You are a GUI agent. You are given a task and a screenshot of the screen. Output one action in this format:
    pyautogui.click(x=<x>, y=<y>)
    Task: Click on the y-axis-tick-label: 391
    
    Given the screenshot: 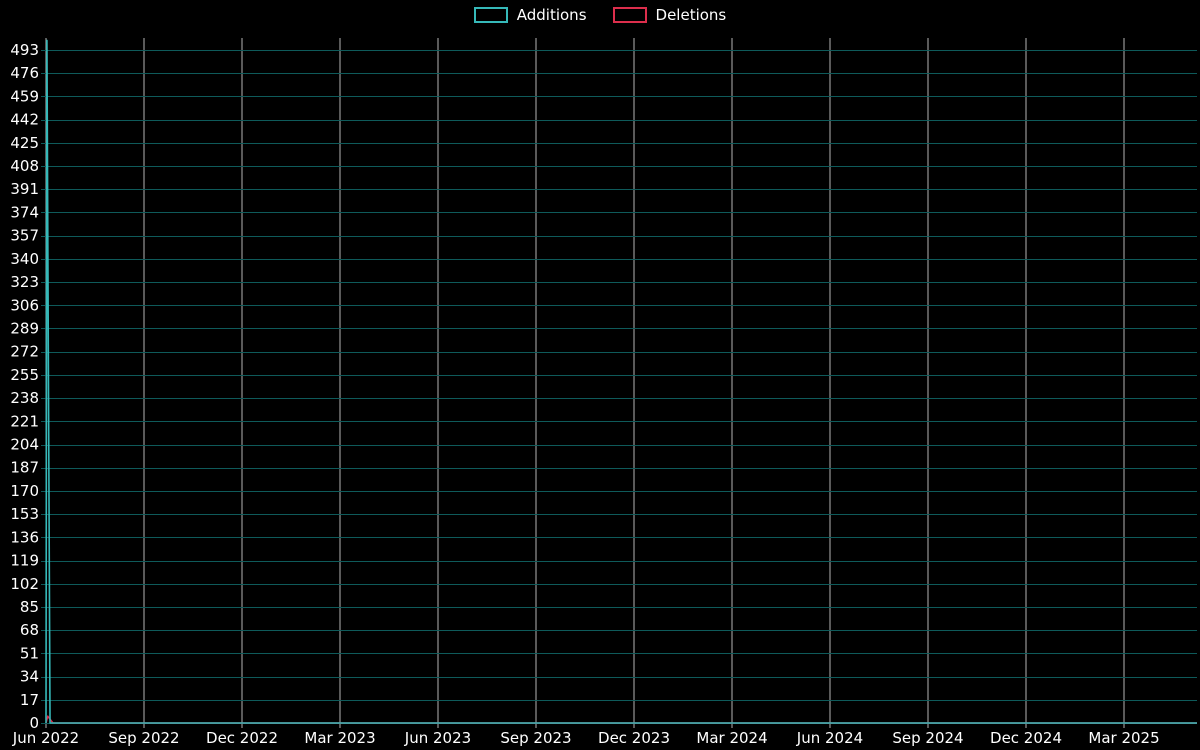 What is the action you would take?
    pyautogui.click(x=24, y=189)
    